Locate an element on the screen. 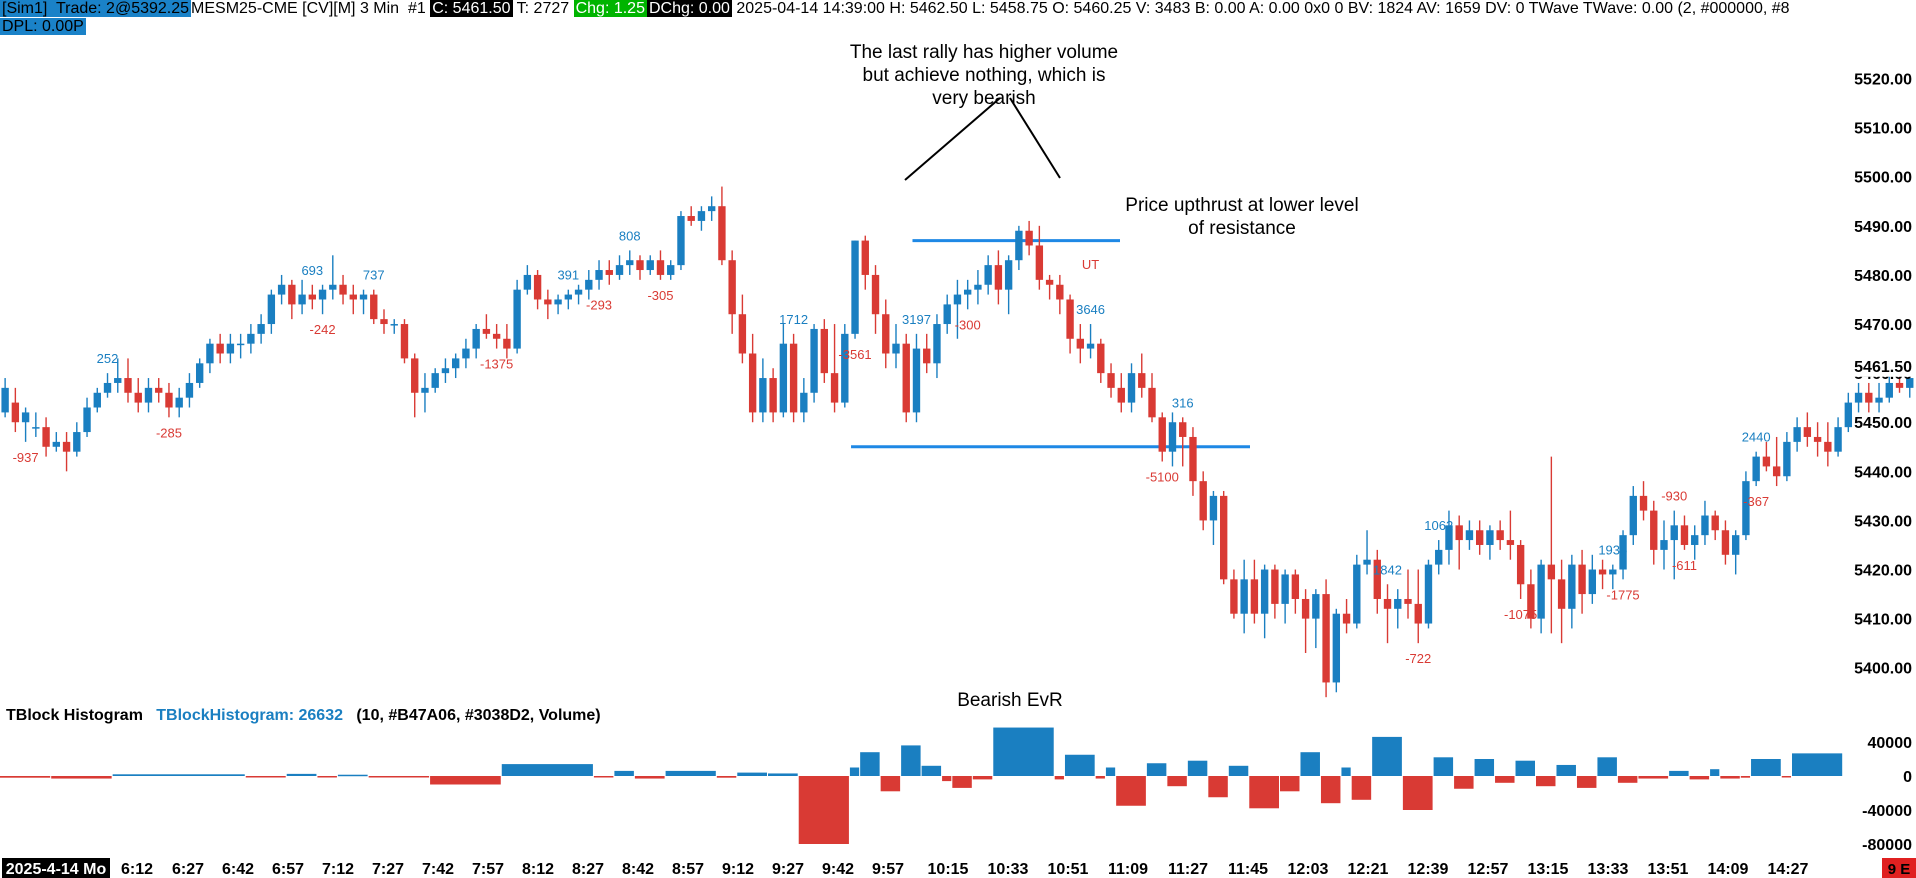 This screenshot has height=878, width=1916. last-price-box is located at coordinates (1874, 365).